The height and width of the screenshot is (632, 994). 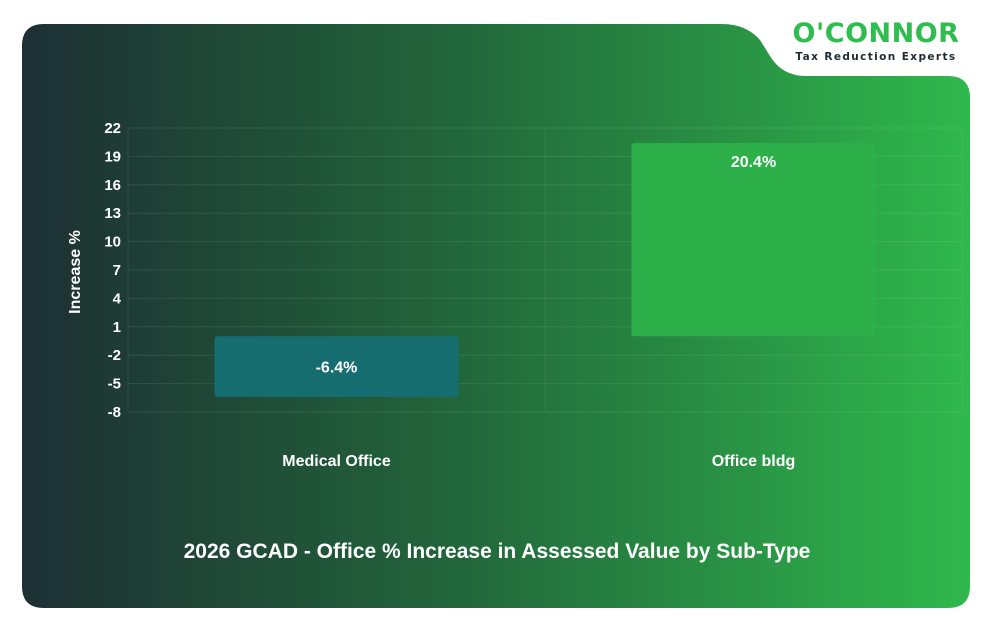 I want to click on data-label: -6.4%, so click(x=337, y=368).